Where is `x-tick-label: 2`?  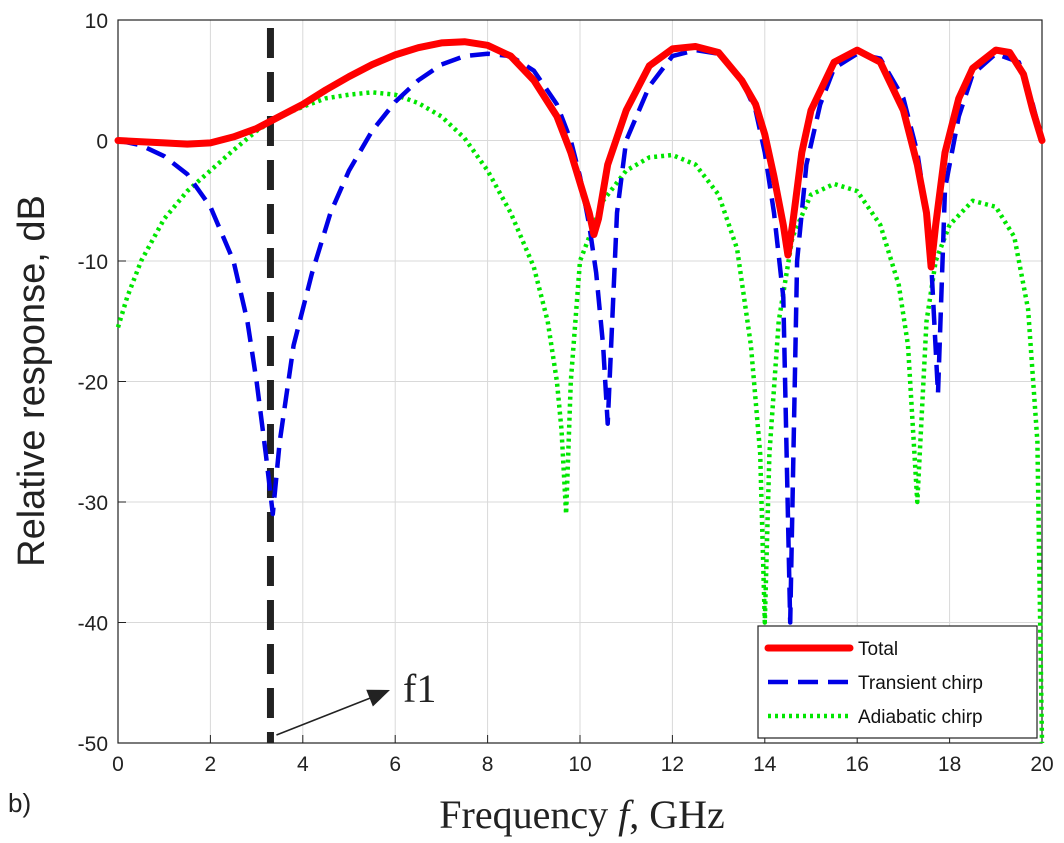
x-tick-label: 2 is located at coordinates (211, 764).